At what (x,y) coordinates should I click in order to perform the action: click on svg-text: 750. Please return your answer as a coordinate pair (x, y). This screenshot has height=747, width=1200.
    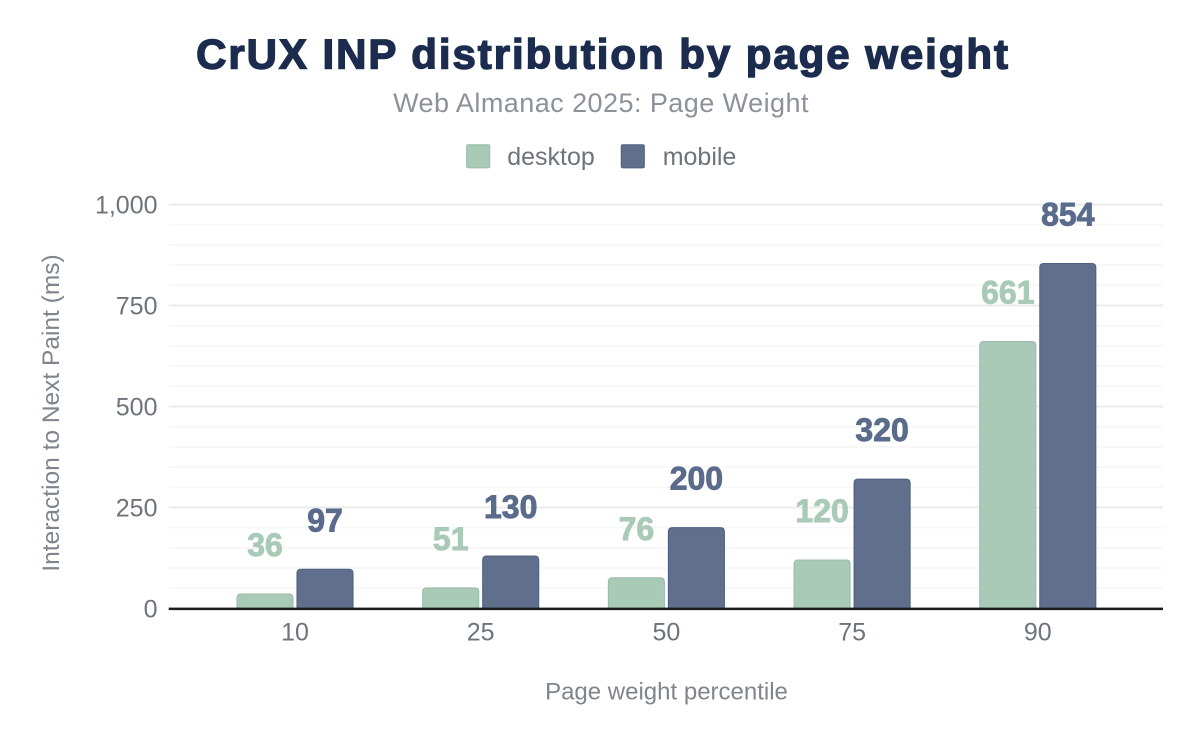
    Looking at the image, I should click on (137, 307).